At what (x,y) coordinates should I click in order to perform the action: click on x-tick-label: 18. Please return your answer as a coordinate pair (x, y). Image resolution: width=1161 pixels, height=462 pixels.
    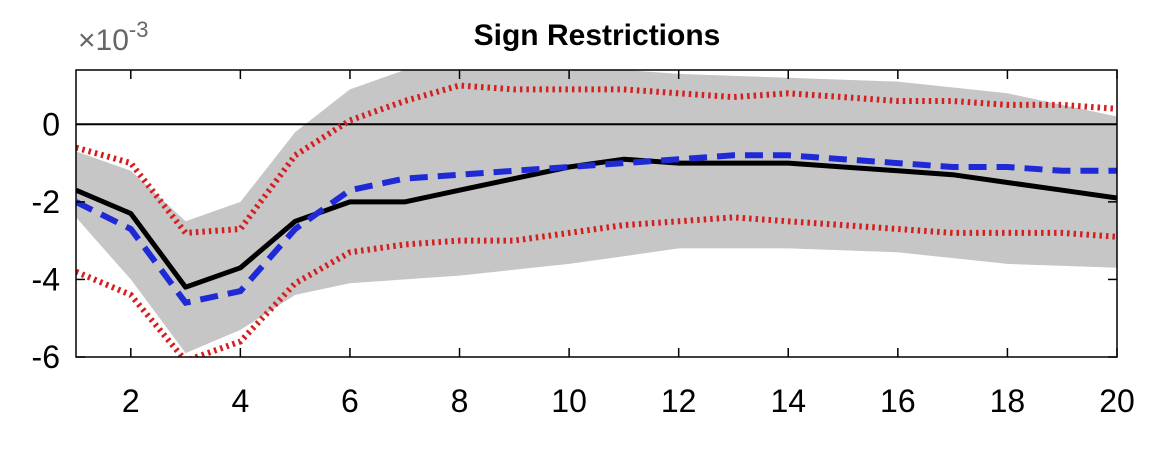
    Looking at the image, I should click on (1008, 401).